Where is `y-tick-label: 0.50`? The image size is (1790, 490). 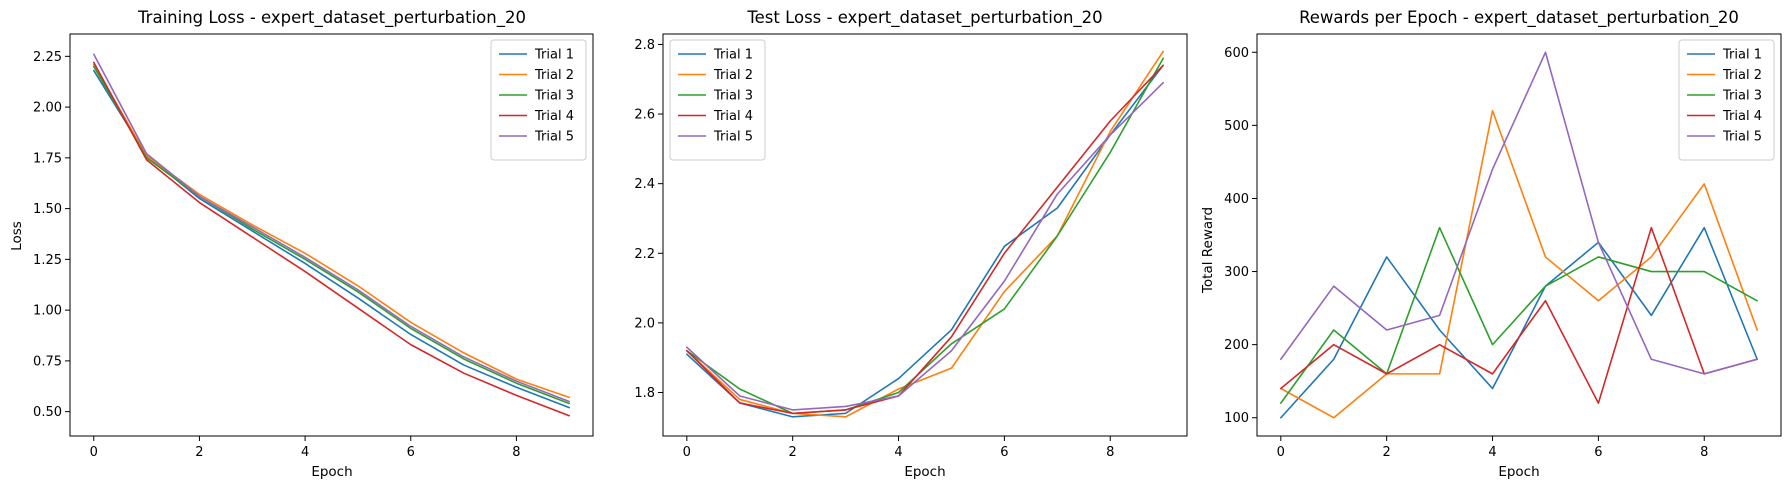 y-tick-label: 0.50 is located at coordinates (47, 412).